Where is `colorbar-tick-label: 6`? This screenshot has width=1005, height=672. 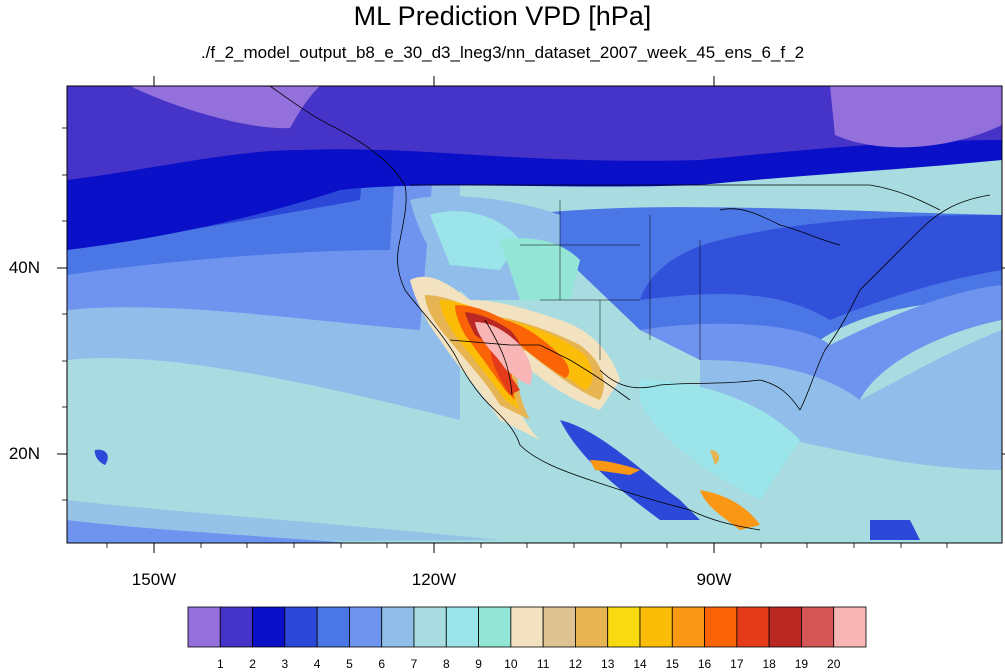
colorbar-tick-label: 6 is located at coordinates (382, 664).